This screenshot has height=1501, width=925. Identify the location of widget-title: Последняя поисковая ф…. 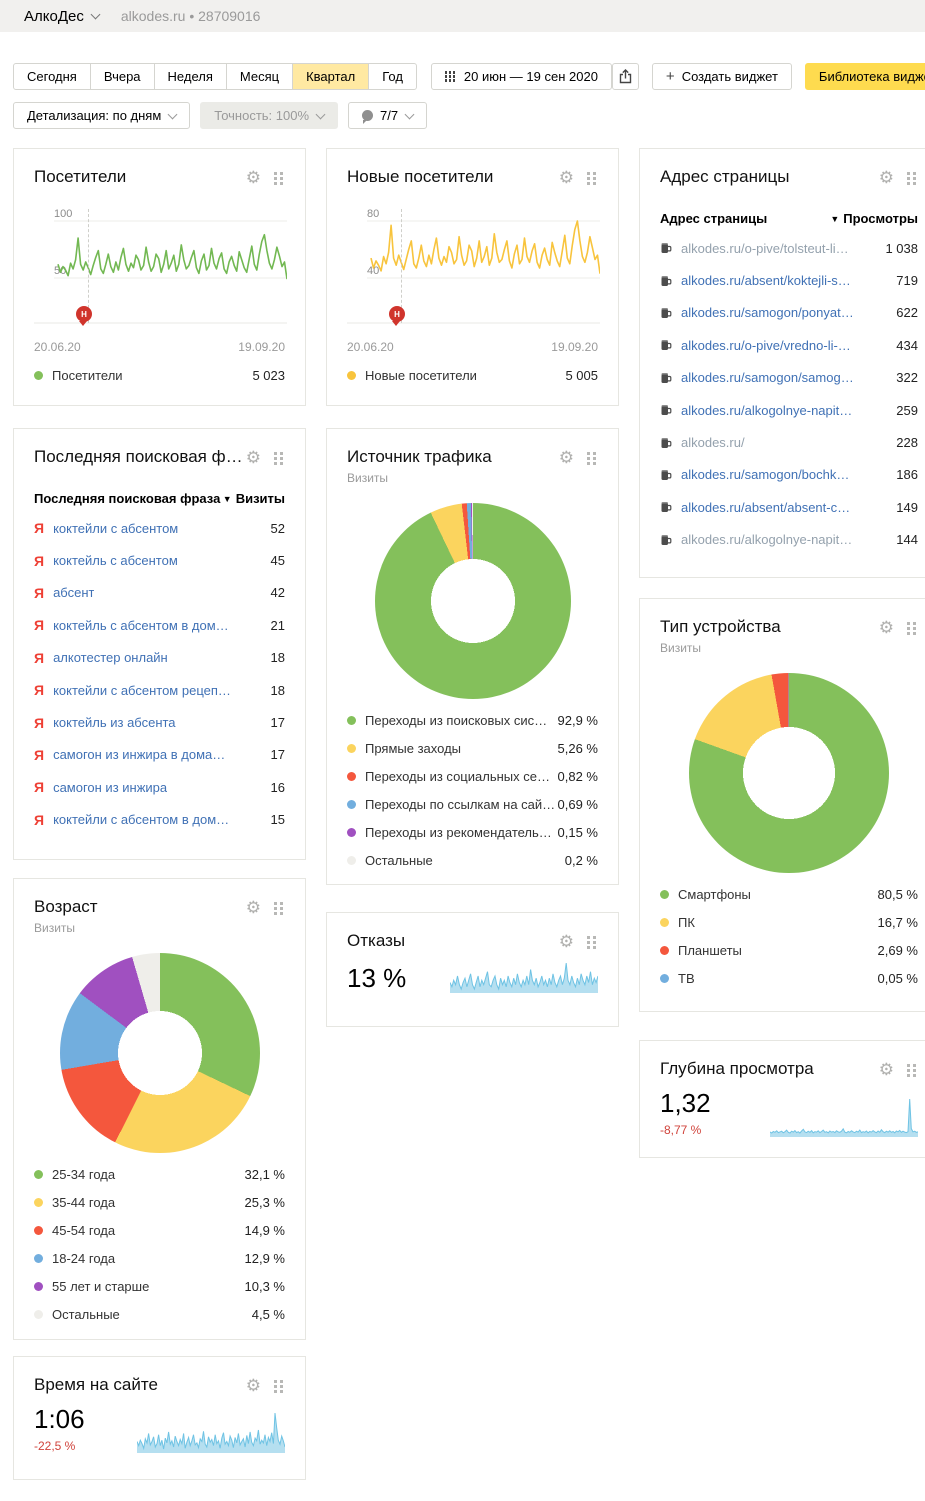
(138, 456).